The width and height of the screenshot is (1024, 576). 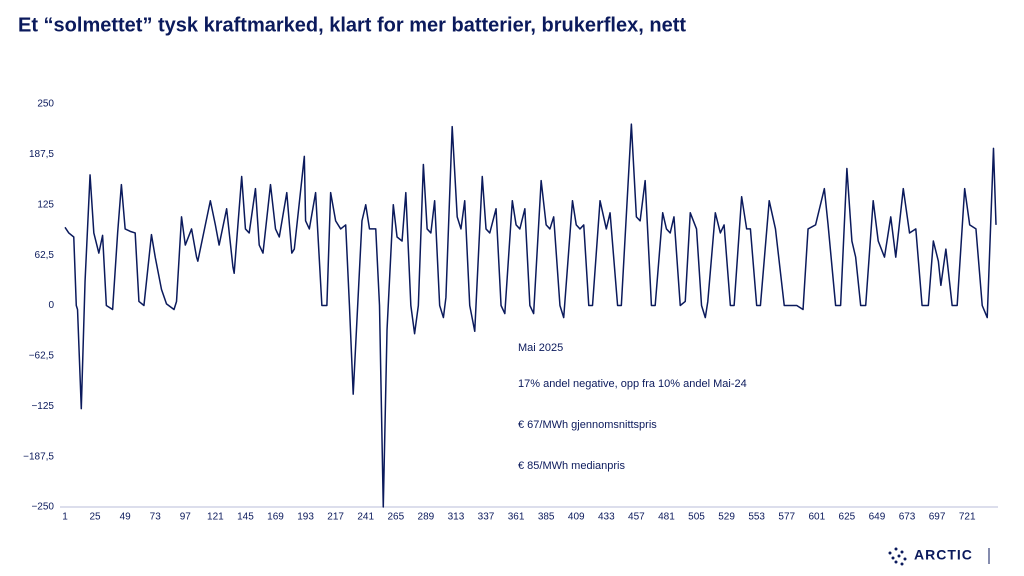 What do you see at coordinates (456, 517) in the screenshot?
I see `x-tick-label: 313` at bounding box center [456, 517].